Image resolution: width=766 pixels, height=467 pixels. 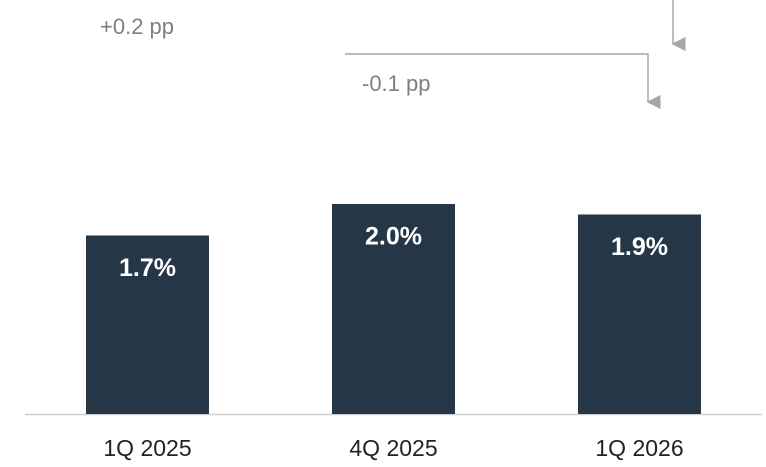 What do you see at coordinates (147, 268) in the screenshot?
I see `value-label: 1.7%` at bounding box center [147, 268].